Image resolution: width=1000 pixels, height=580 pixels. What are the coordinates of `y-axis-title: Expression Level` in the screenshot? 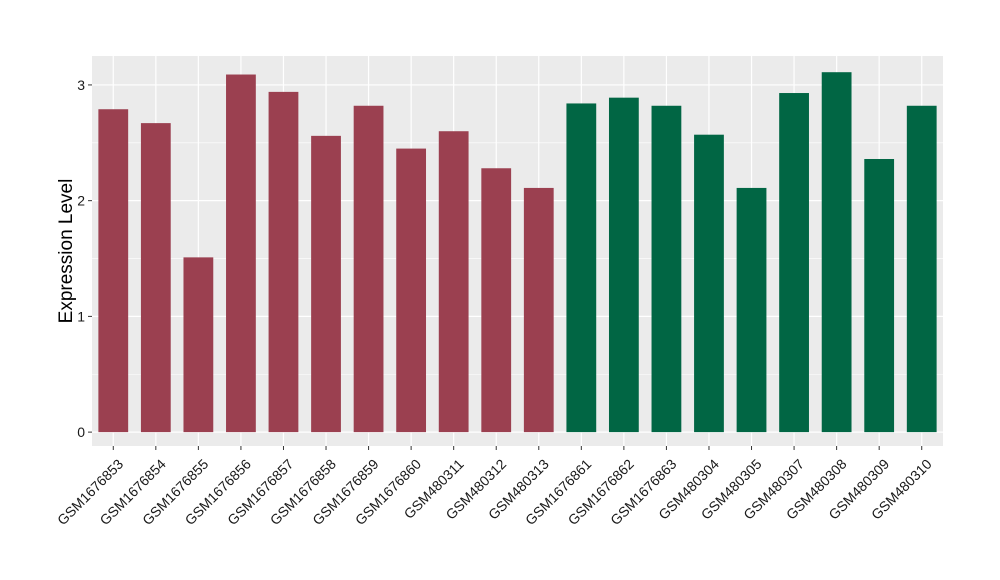 It's located at (66, 251).